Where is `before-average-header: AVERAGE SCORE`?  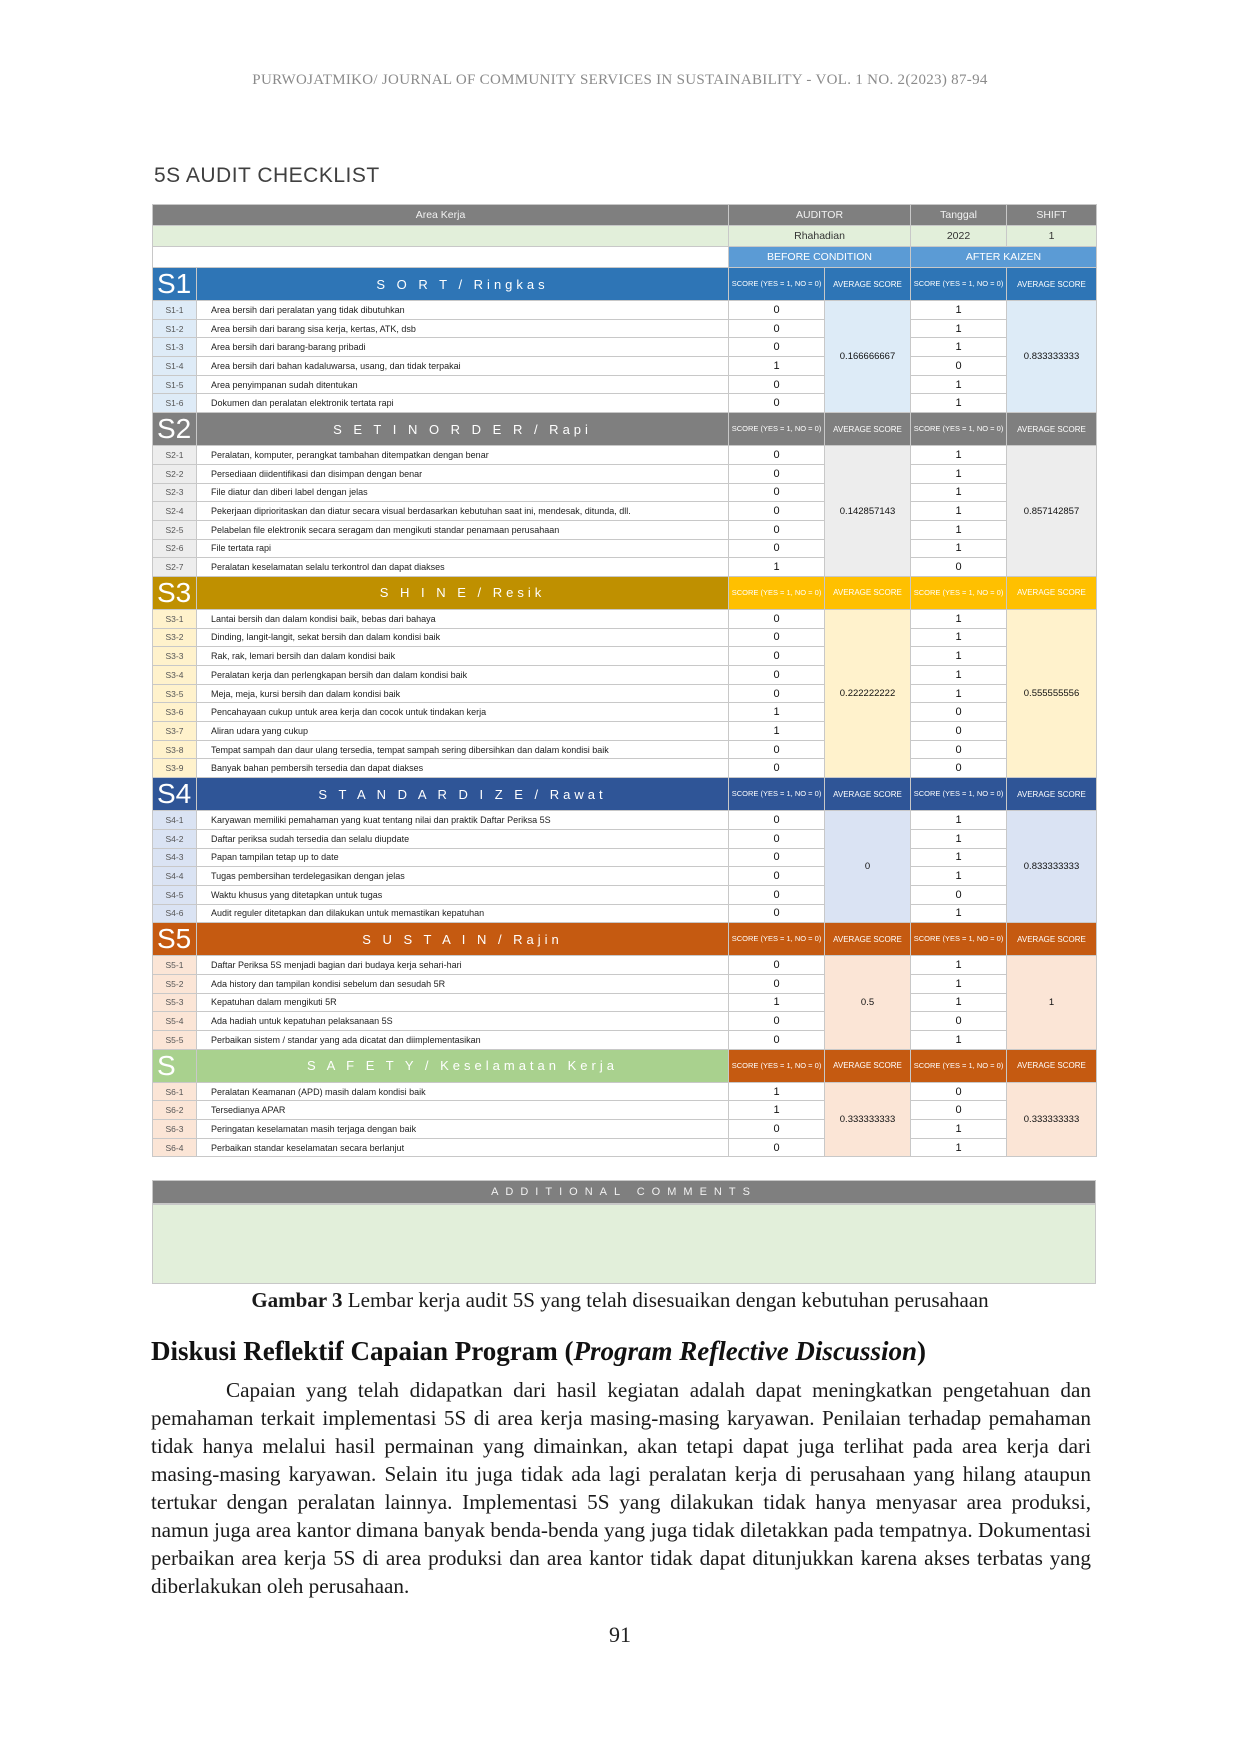 before-average-header: AVERAGE SCORE is located at coordinates (868, 939).